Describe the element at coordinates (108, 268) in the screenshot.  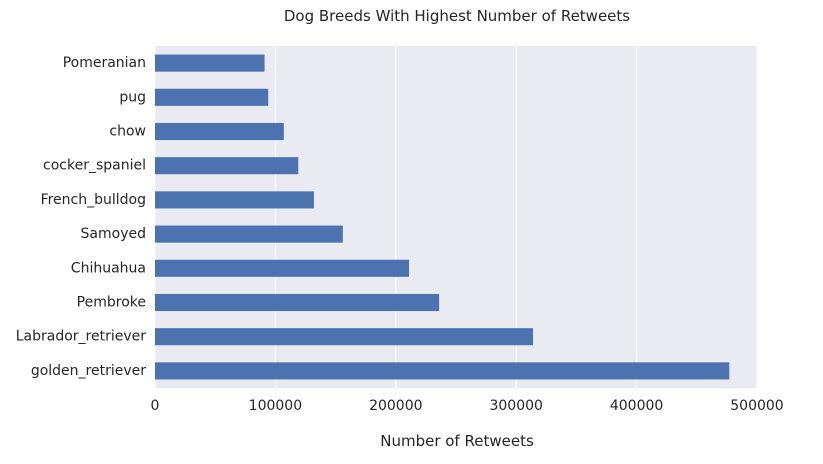
I see `category-label-chihuahua: Chihuahua` at that location.